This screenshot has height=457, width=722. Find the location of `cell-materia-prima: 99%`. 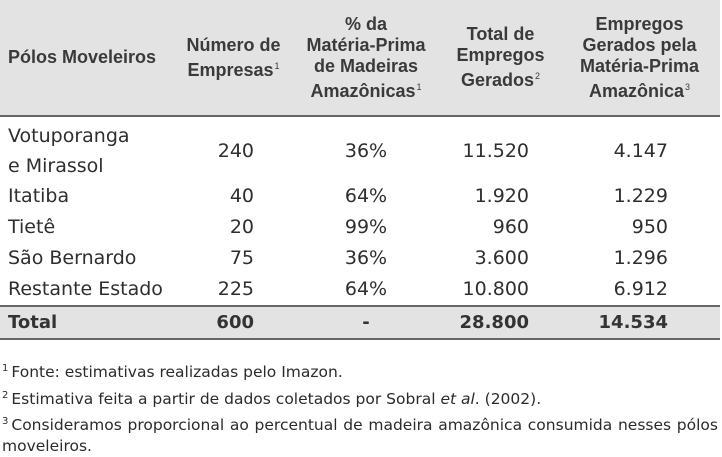

cell-materia-prima: 99% is located at coordinates (366, 227).